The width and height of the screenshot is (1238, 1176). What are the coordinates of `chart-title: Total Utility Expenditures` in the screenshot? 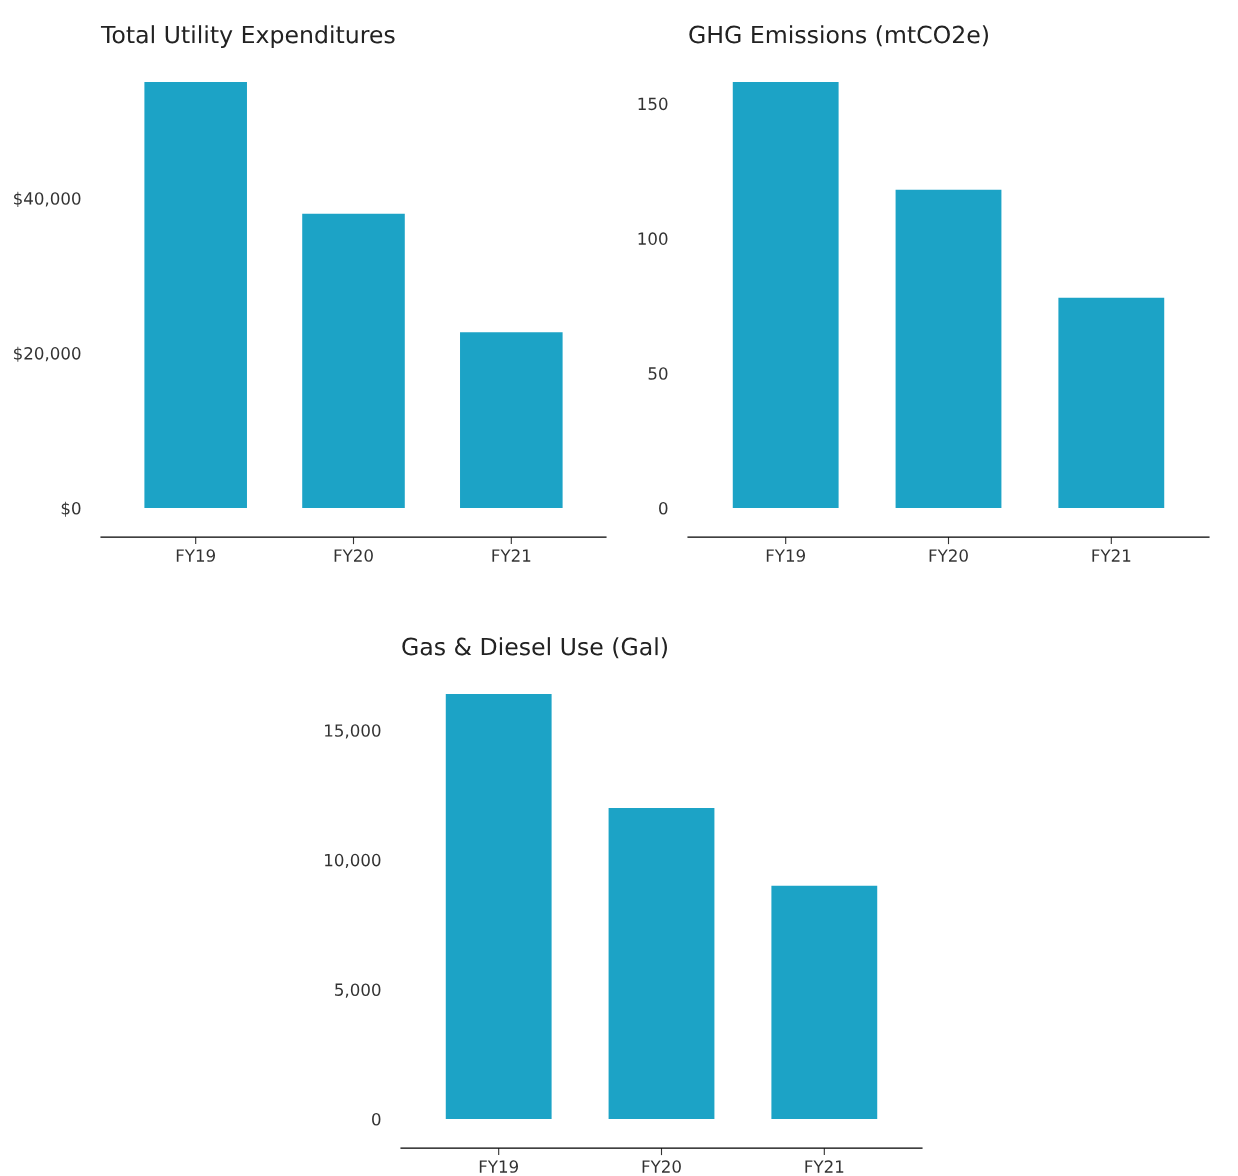 It's located at (247, 37).